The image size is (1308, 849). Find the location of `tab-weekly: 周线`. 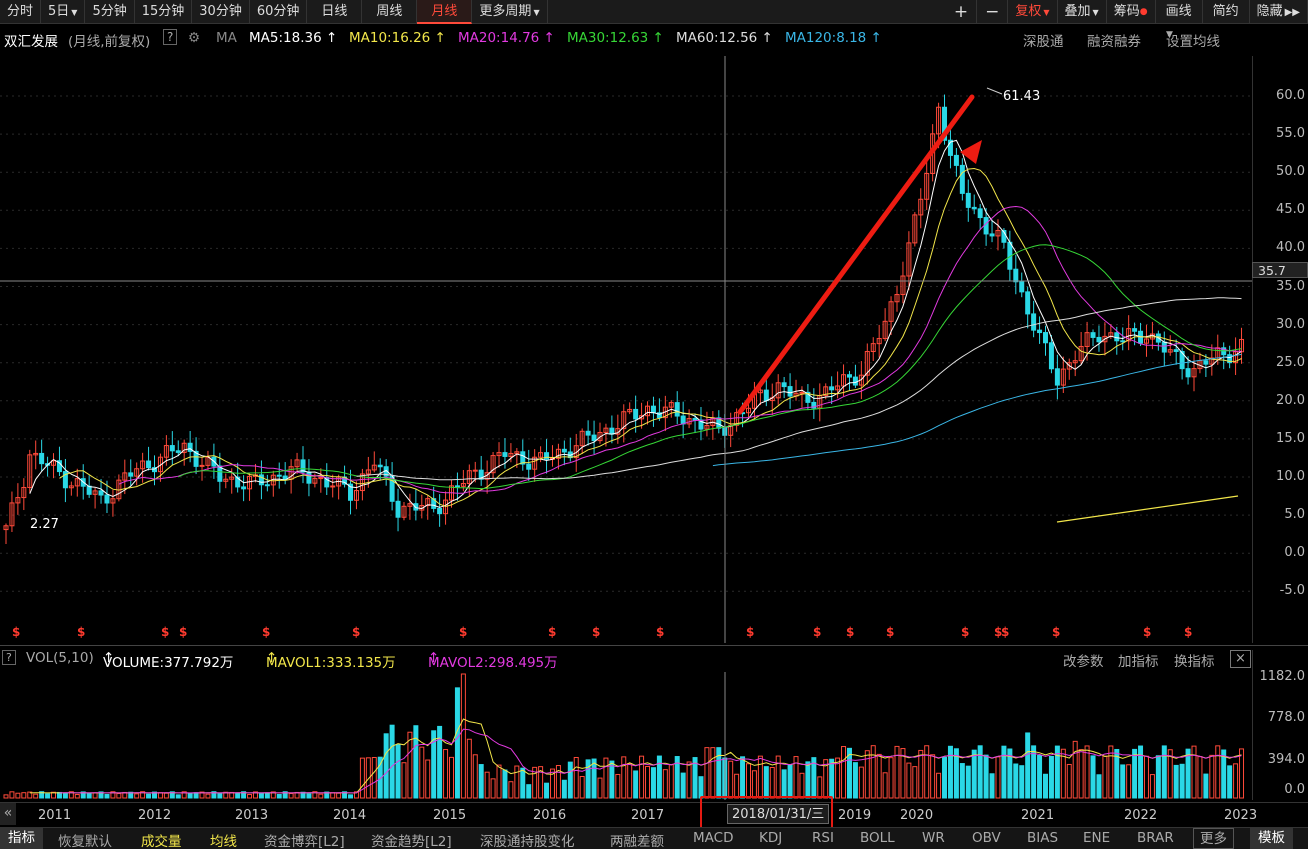

tab-weekly: 周线 is located at coordinates (390, 12).